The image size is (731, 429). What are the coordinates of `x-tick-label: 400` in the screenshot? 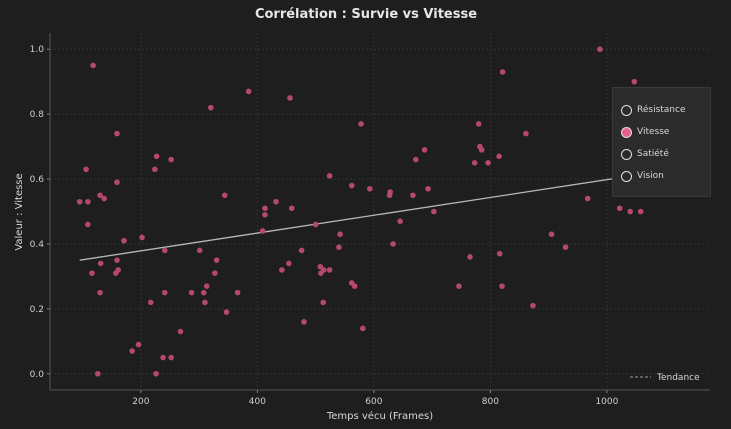 It's located at (257, 402).